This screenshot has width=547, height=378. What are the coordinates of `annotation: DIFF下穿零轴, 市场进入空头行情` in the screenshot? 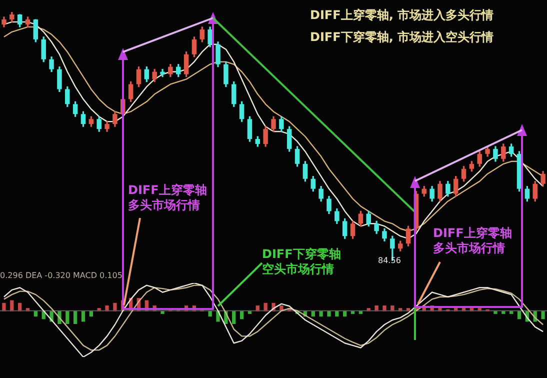 It's located at (402, 37).